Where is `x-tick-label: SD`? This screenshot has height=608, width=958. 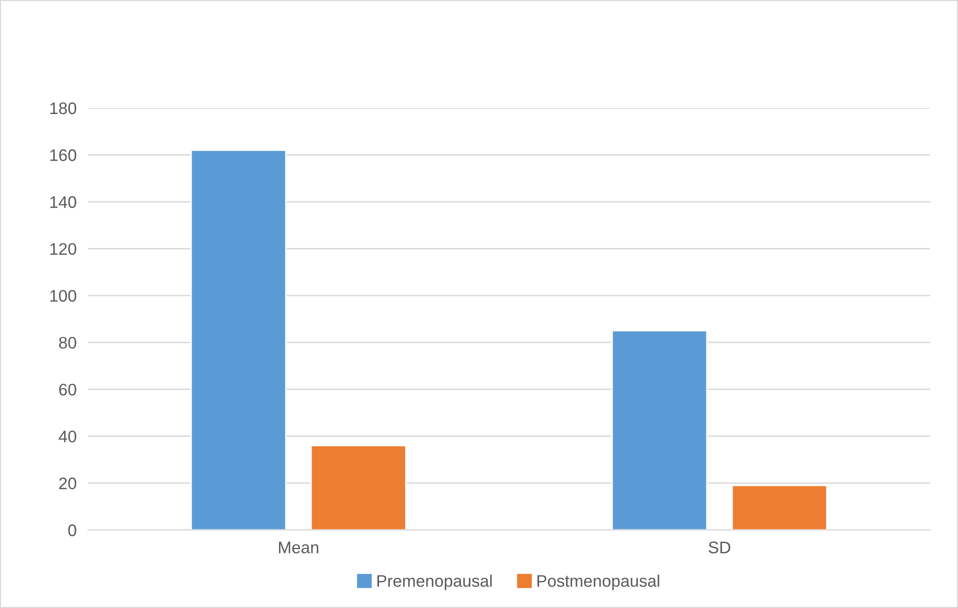
x-tick-label: SD is located at coordinates (719, 548).